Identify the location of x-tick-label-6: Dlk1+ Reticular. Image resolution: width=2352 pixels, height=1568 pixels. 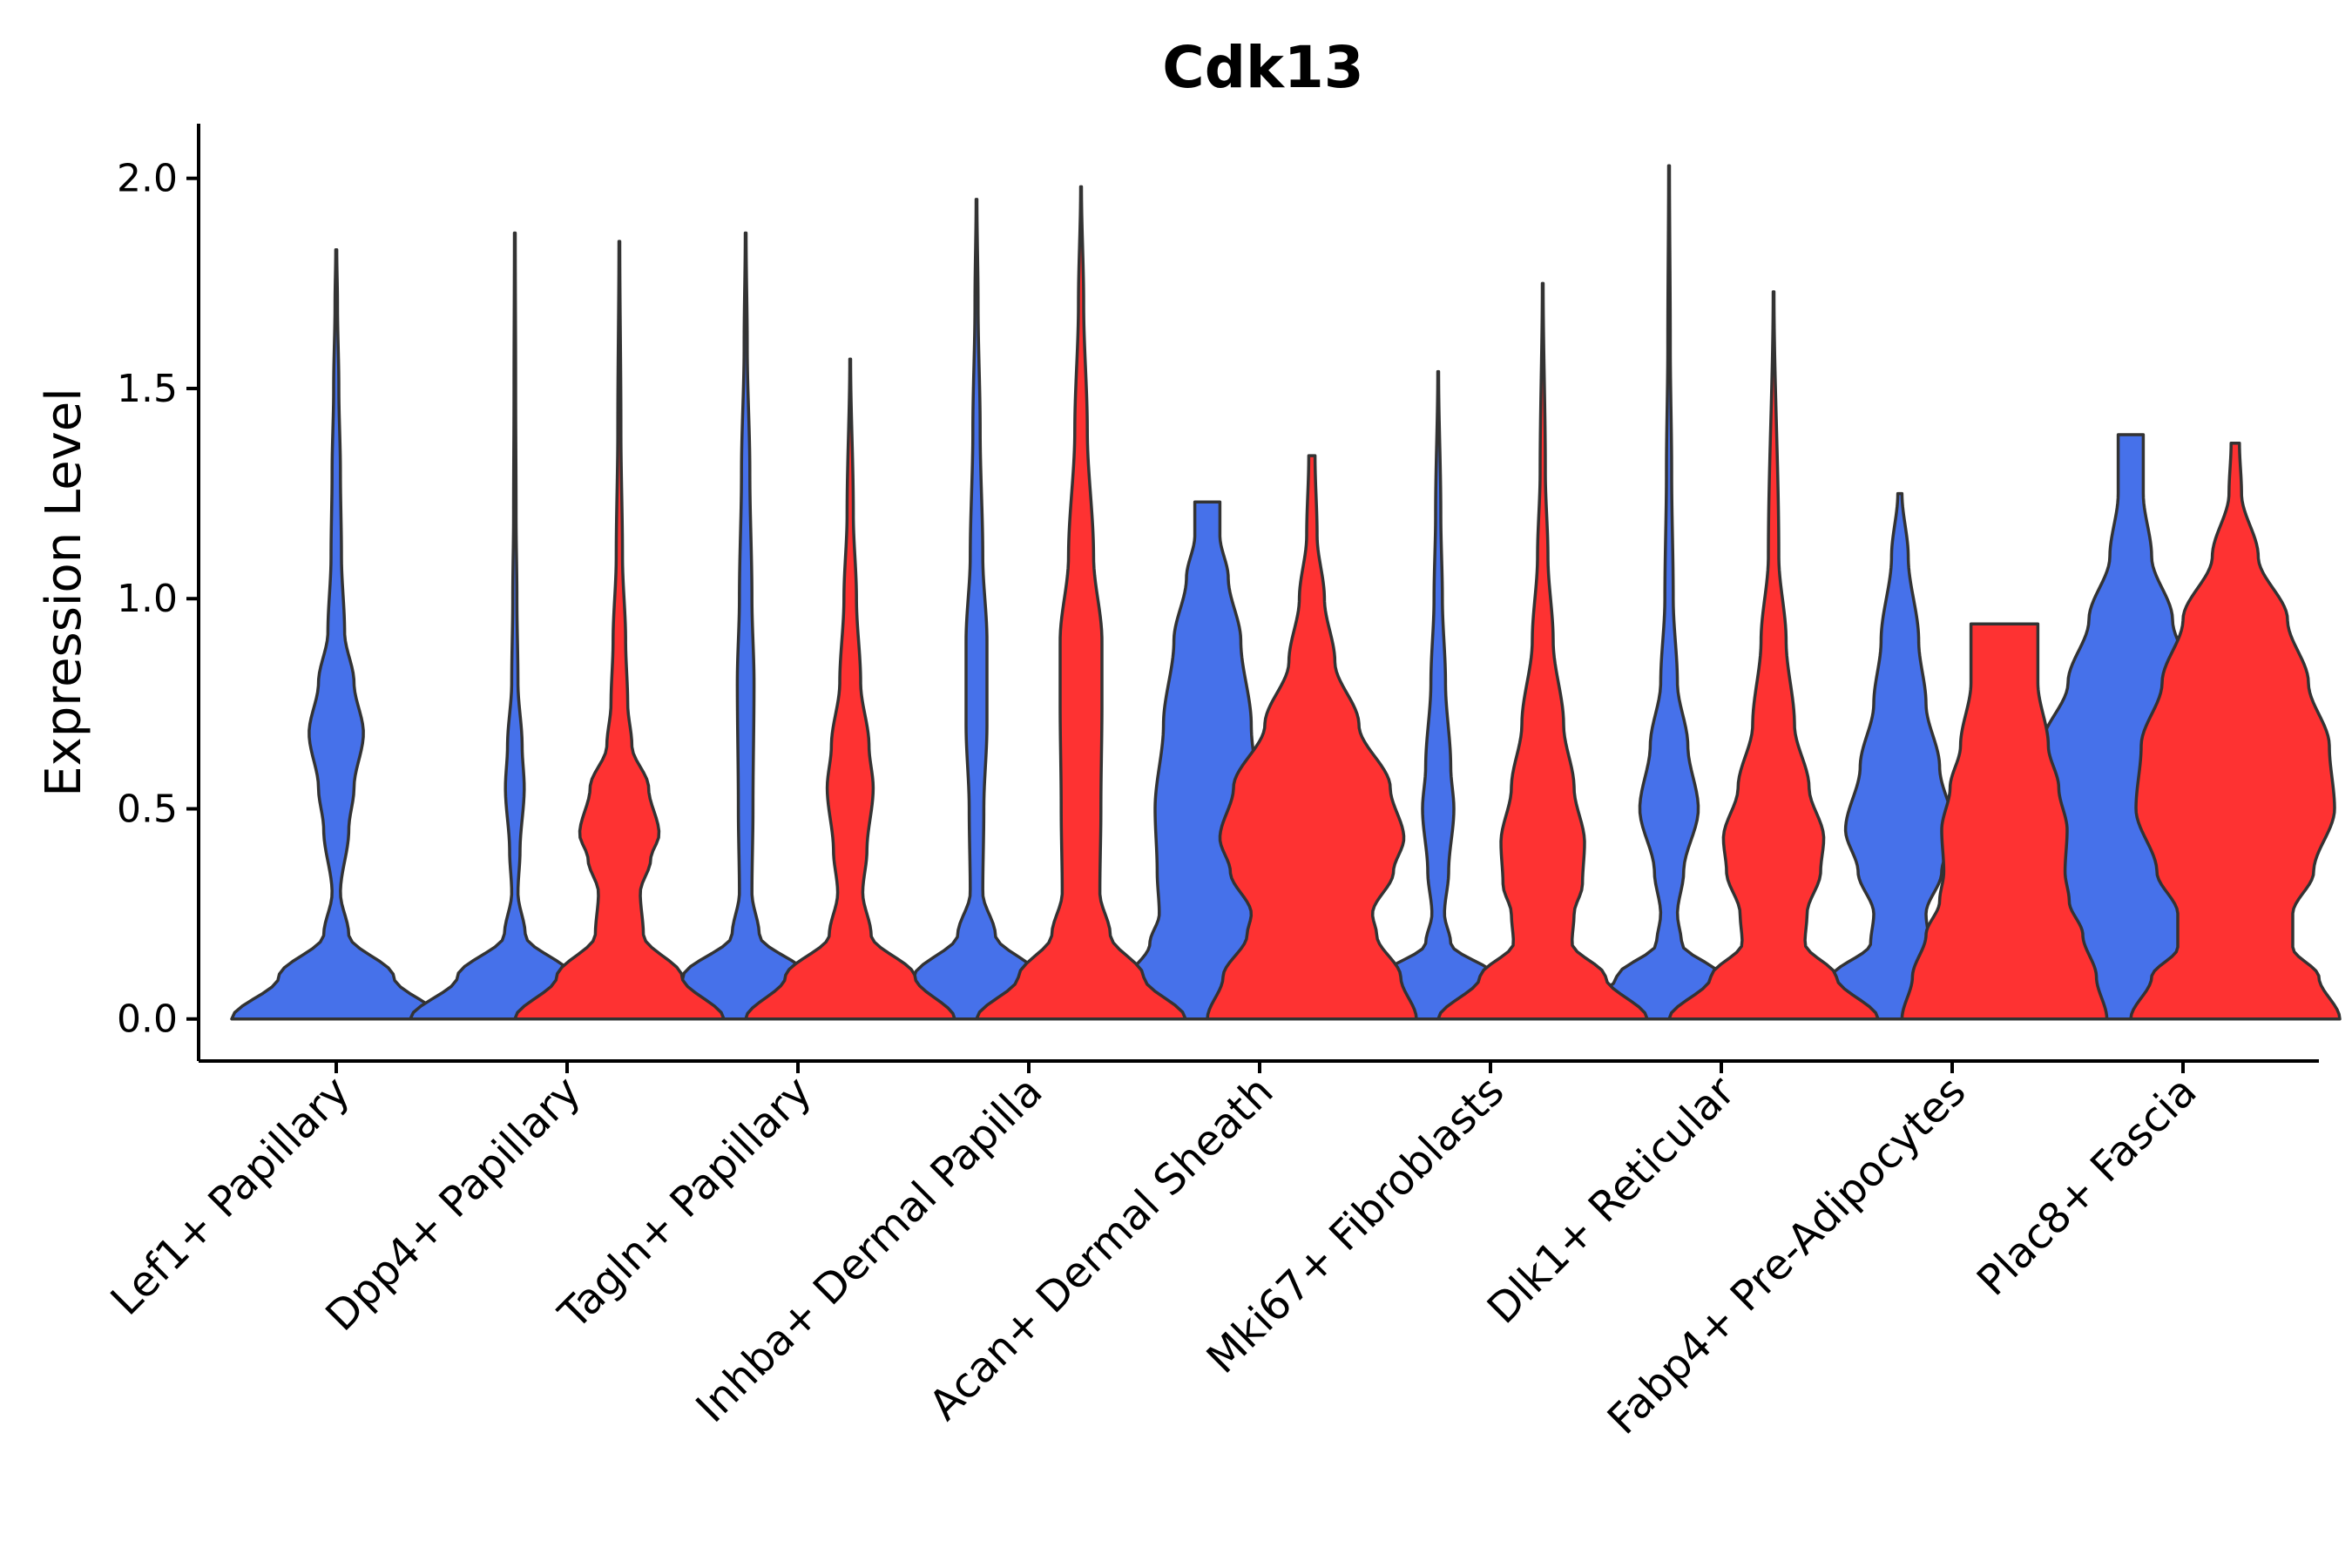
(1611, 1201).